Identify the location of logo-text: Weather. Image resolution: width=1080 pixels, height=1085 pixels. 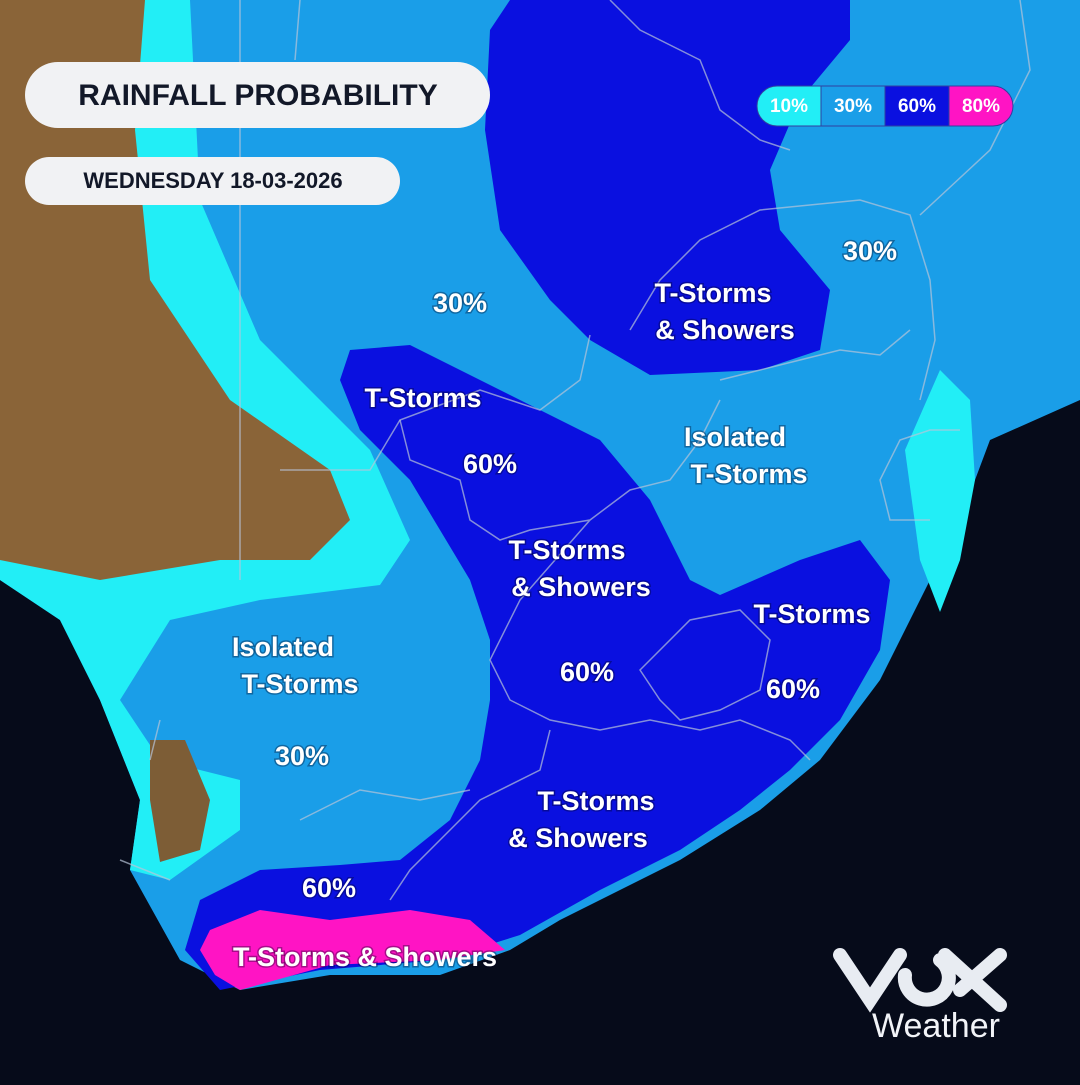
(936, 1026).